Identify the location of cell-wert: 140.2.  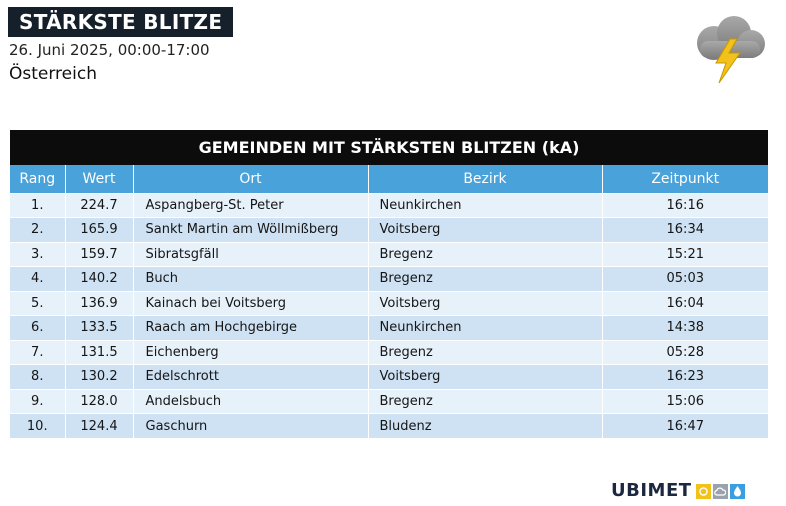
(99, 278).